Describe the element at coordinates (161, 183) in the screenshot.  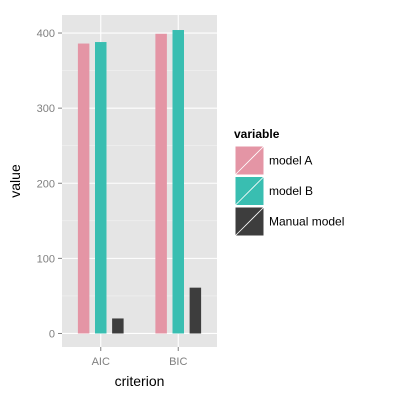
I see `bar-bic-model-a` at that location.